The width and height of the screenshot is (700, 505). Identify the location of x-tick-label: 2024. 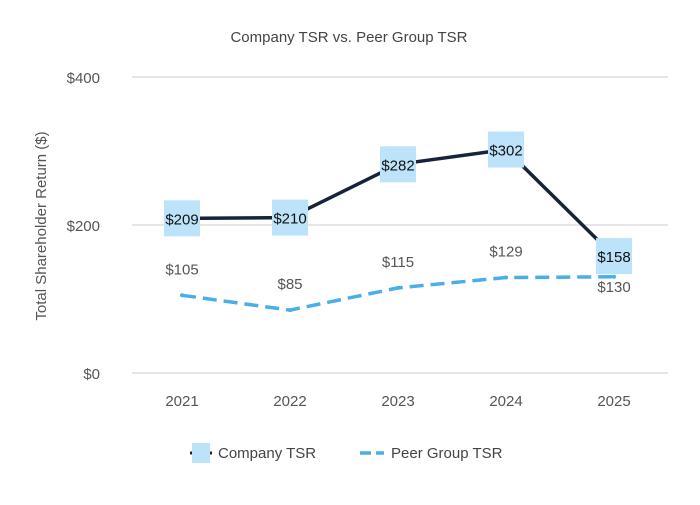
(505, 401).